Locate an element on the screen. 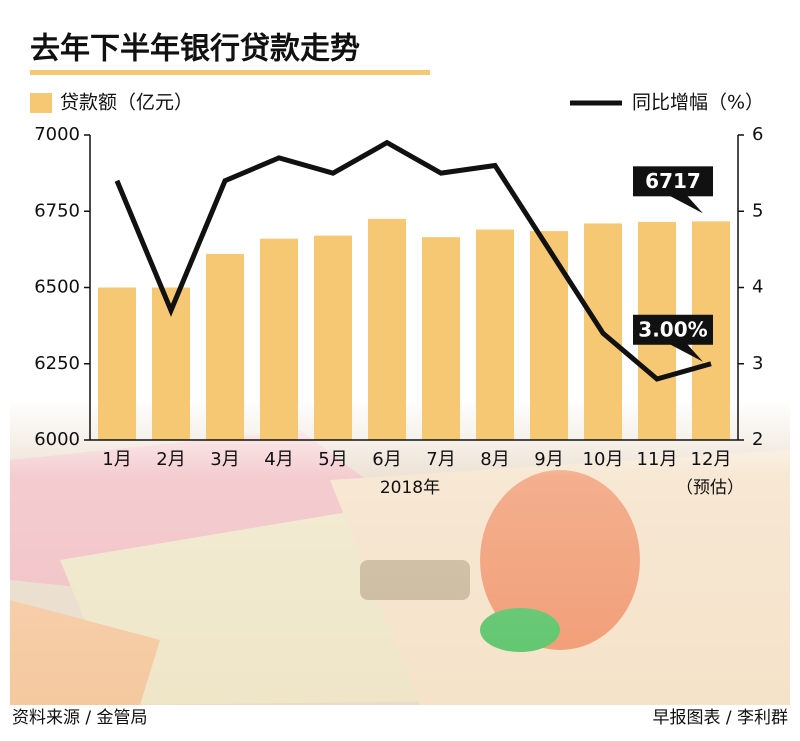 The height and width of the screenshot is (741, 800). y-tick-label: 7000 is located at coordinates (57, 134).